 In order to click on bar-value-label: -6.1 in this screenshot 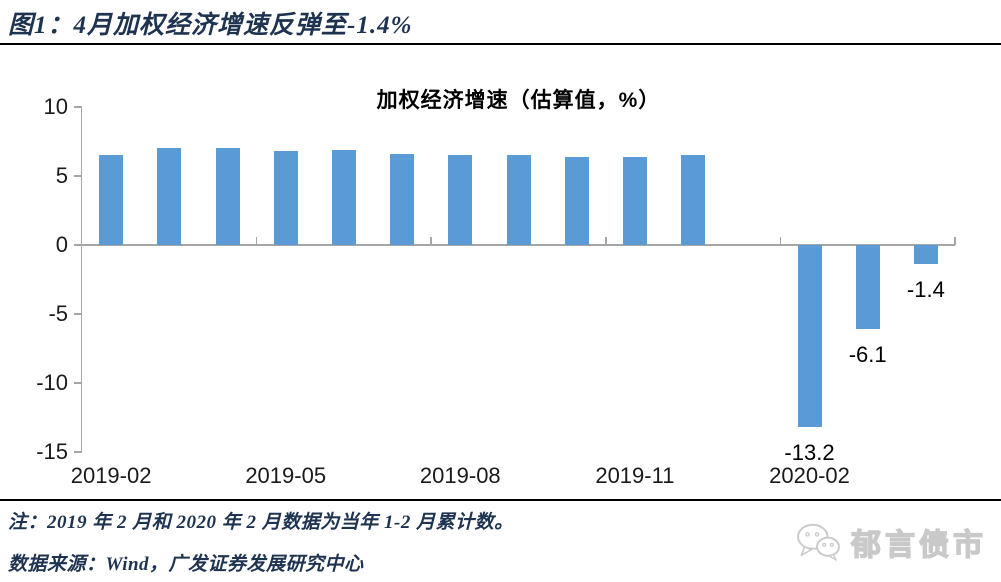, I will do `click(867, 355)`.